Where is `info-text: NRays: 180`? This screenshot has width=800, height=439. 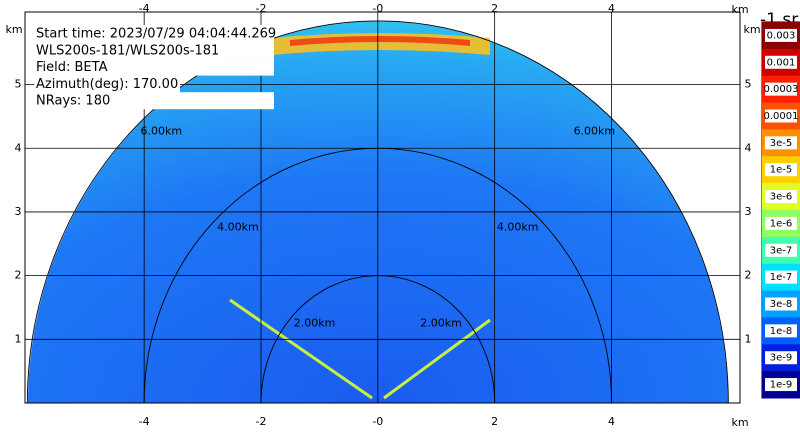
info-text: NRays: 180 is located at coordinates (73, 101).